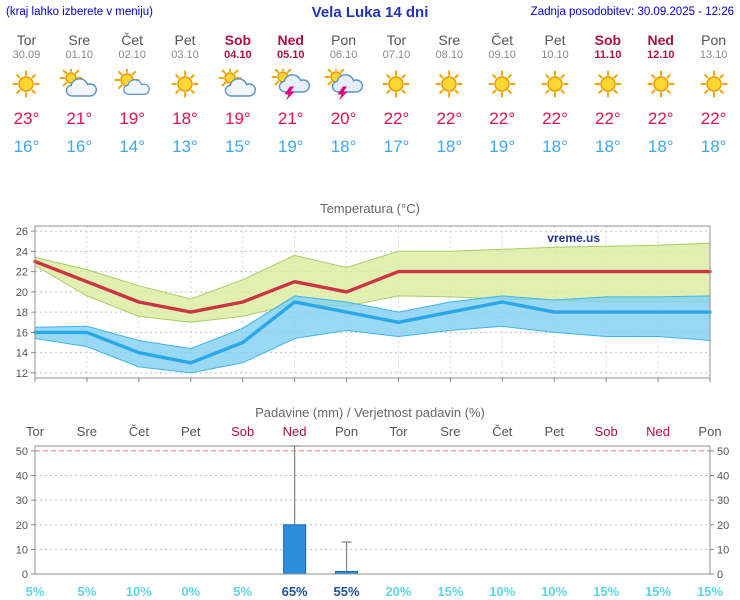  Describe the element at coordinates (555, 55) in the screenshot. I see `day-date: 10.10` at that location.